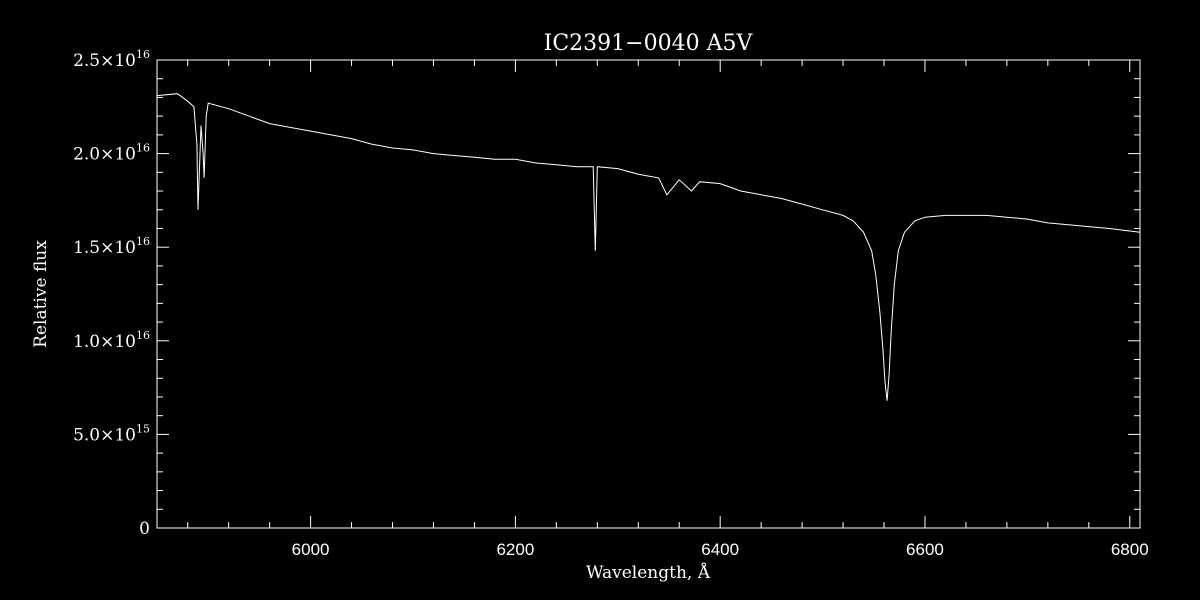 This screenshot has height=600, width=1200. Describe the element at coordinates (111, 153) in the screenshot. I see `y-tick-label: 2.0×10¹⁶` at that location.